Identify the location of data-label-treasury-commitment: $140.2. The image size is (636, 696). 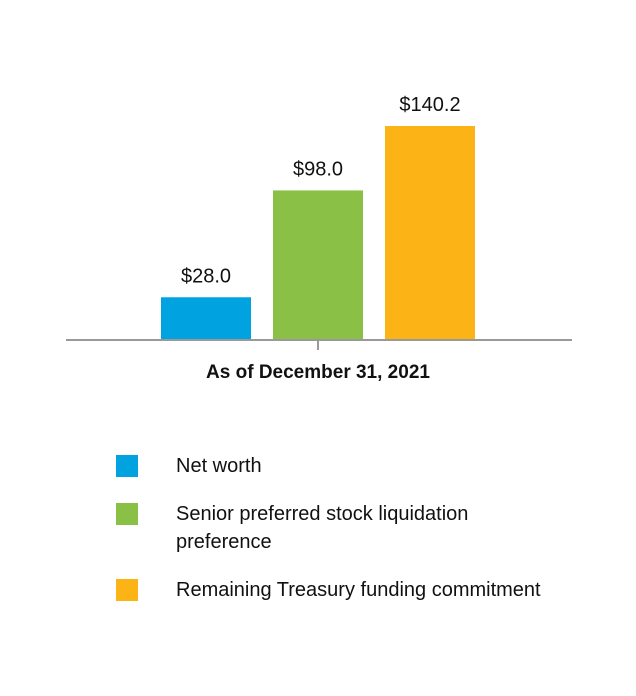
(429, 105).